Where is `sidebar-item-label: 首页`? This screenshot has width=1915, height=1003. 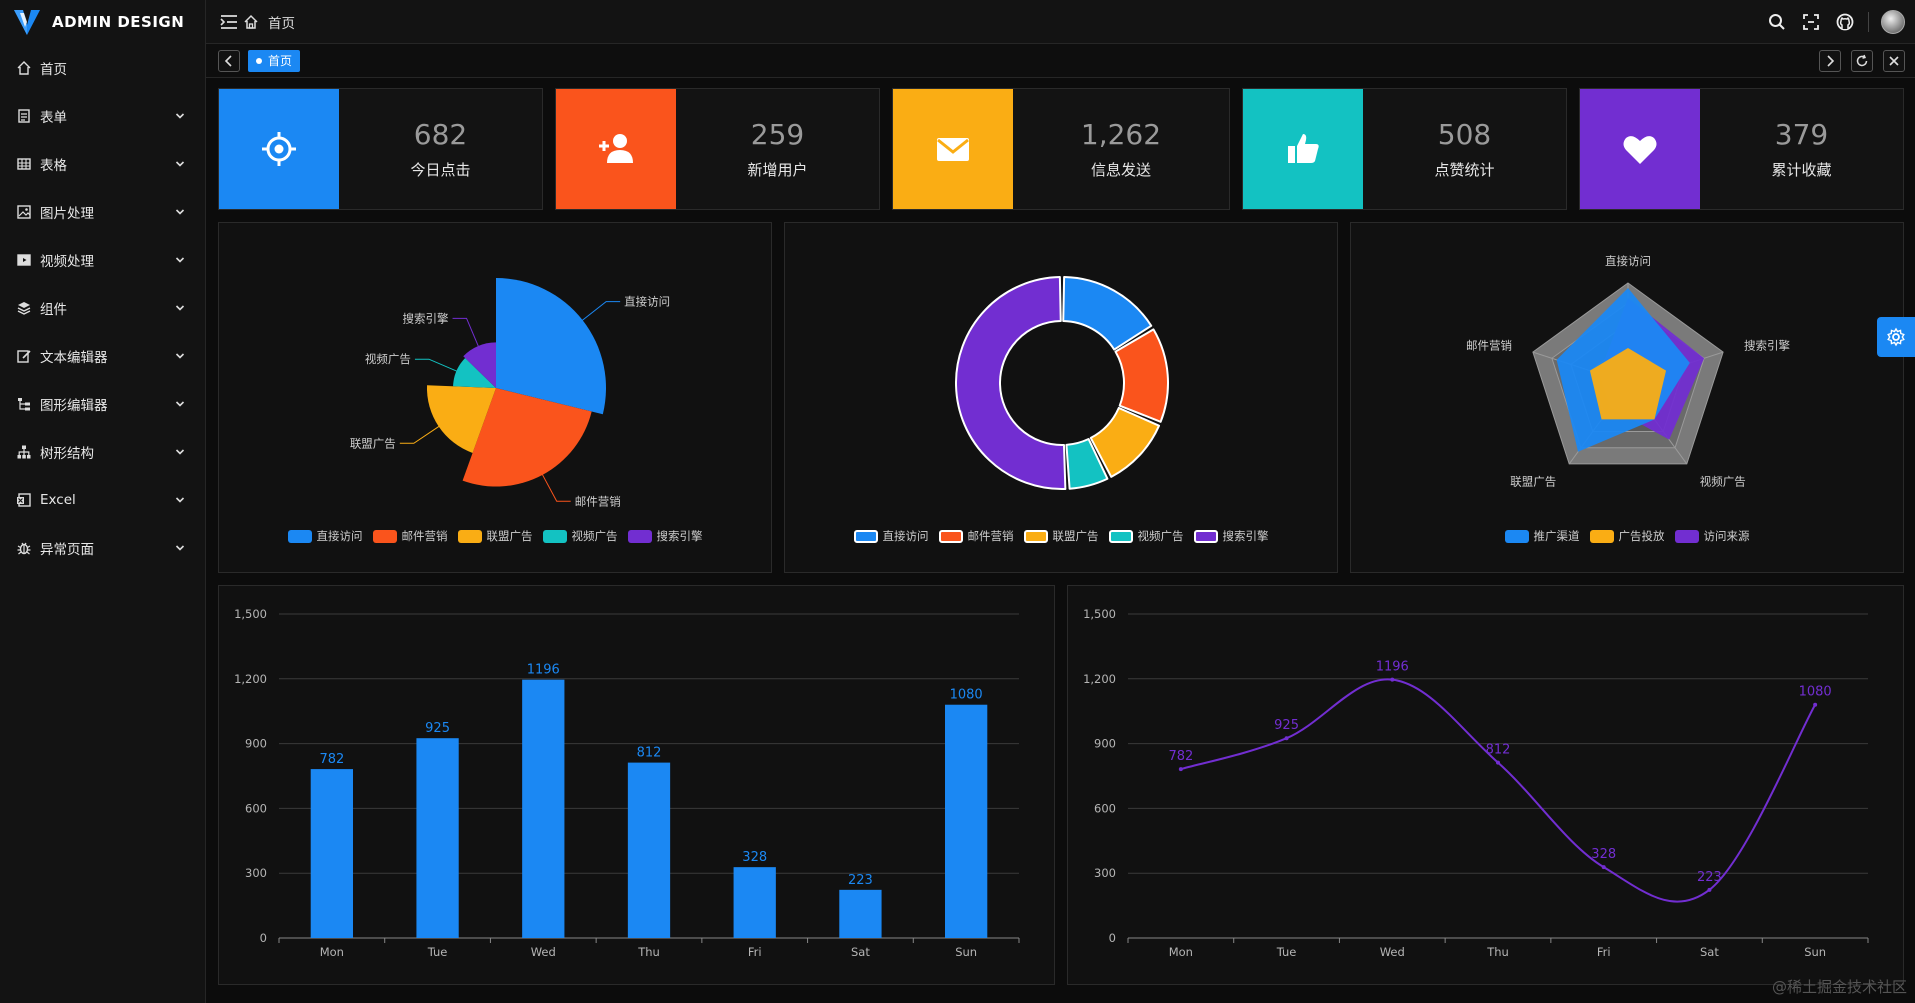
sidebar-item-label: 首页 is located at coordinates (53, 70).